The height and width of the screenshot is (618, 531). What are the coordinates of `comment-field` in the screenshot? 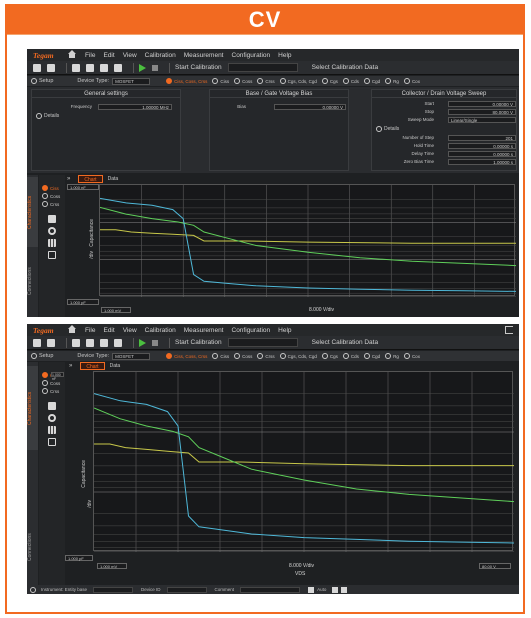 It's located at (270, 589).